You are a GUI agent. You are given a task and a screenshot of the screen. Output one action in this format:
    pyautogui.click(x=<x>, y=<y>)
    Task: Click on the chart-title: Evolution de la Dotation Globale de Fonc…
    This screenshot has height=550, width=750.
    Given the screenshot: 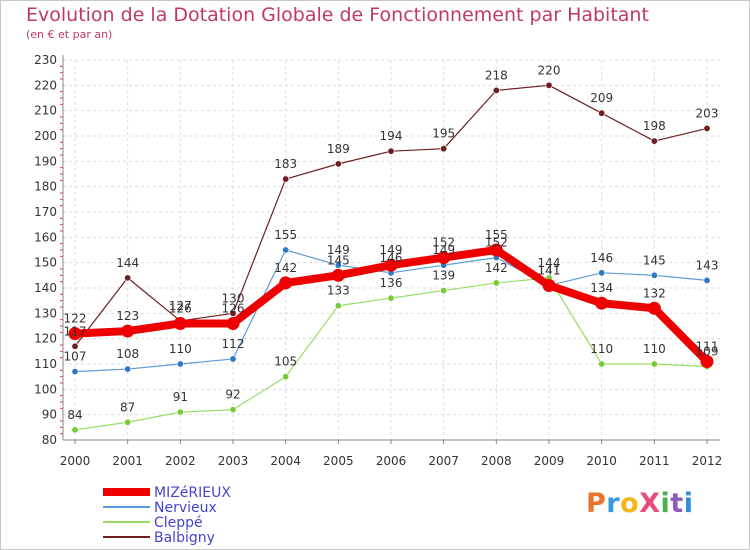 What is the action you would take?
    pyautogui.click(x=337, y=15)
    